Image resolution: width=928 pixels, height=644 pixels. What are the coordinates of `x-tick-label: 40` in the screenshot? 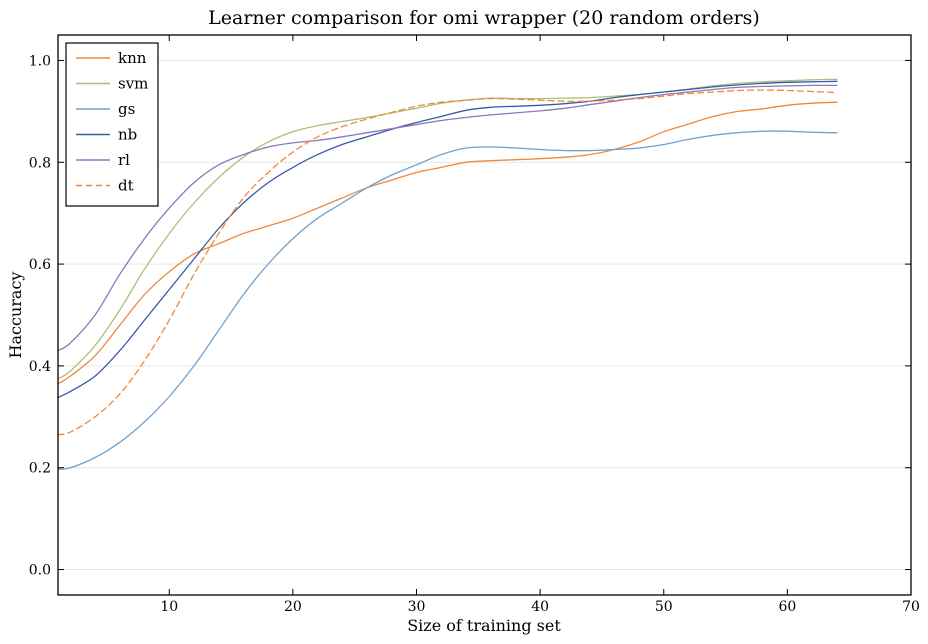 It's located at (540, 607).